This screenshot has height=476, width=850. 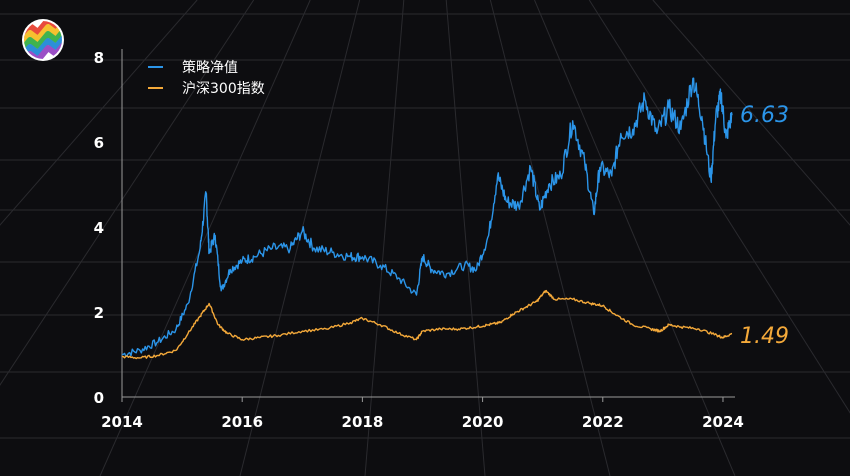 What do you see at coordinates (764, 336) in the screenshot?
I see `end-value-index: 1.49` at bounding box center [764, 336].